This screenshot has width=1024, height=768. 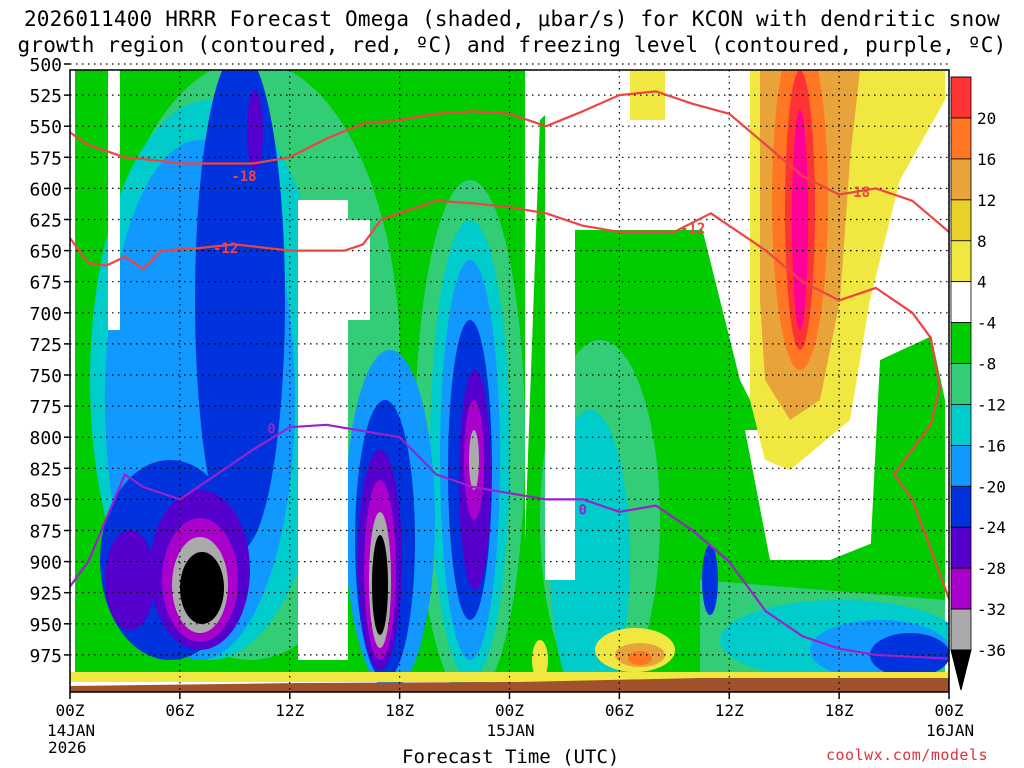 What do you see at coordinates (950, 730) in the screenshot?
I see `x-tick-date: 16JAN` at bounding box center [950, 730].